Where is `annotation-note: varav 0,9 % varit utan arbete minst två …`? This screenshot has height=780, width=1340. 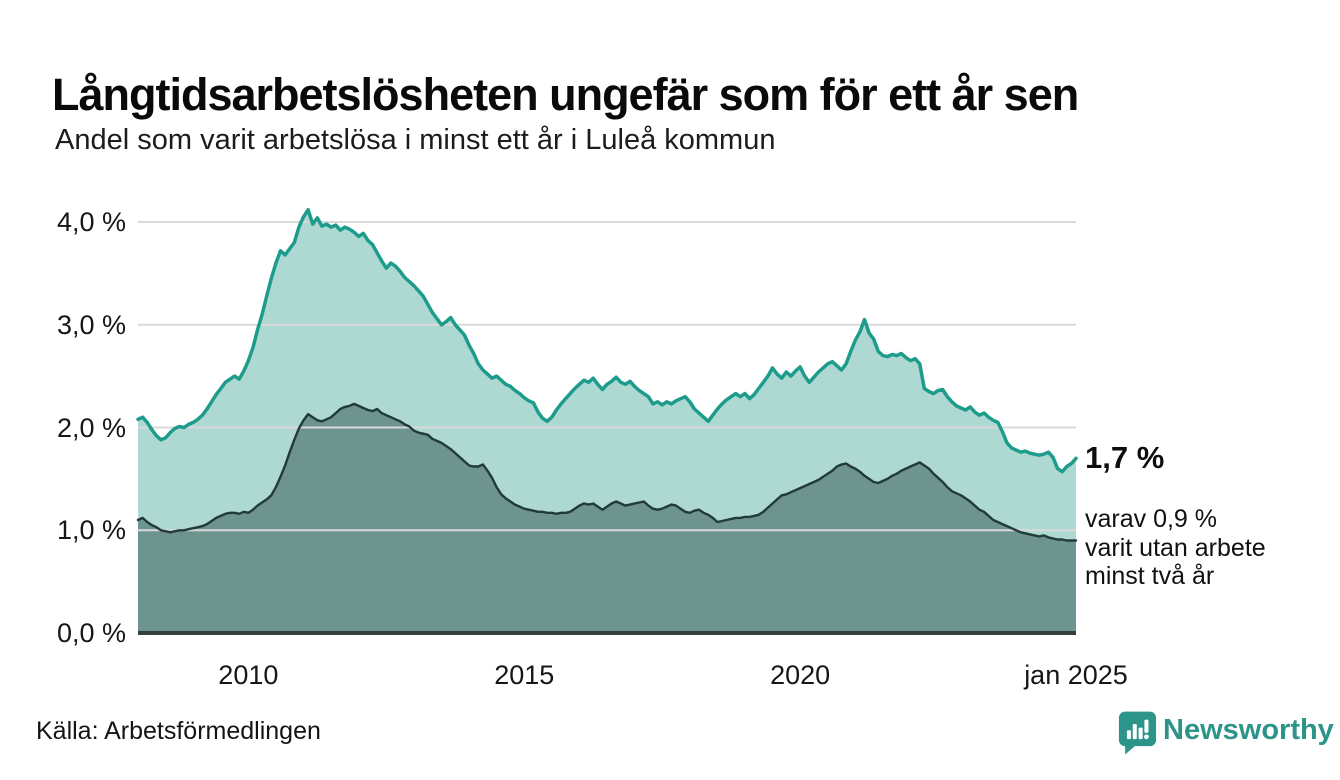
annotation-note: varav 0,9 % varit utan arbete minst två … is located at coordinates (1175, 548).